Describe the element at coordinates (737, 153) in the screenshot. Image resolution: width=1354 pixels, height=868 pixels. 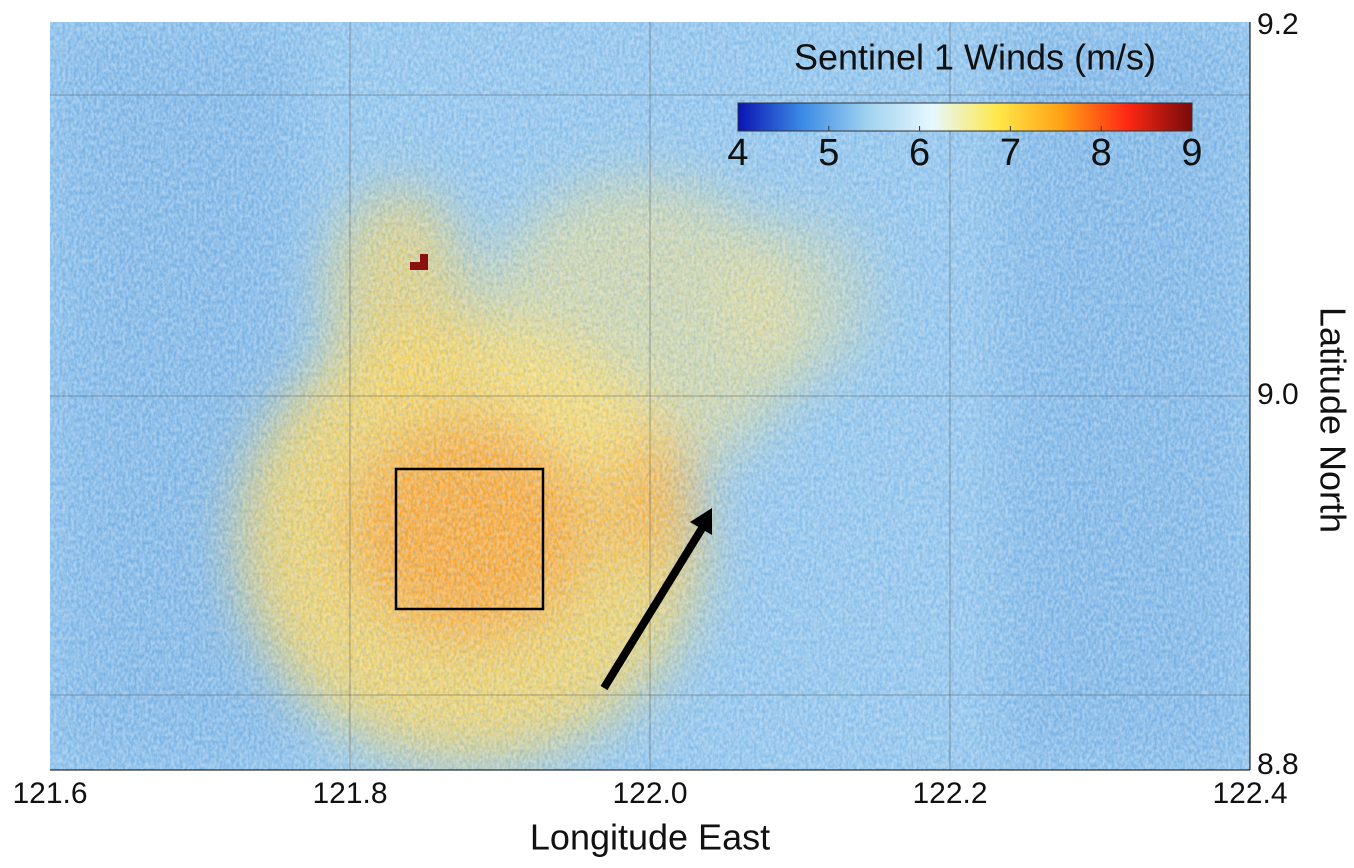
I see `colorbar-tick-label: 4` at that location.